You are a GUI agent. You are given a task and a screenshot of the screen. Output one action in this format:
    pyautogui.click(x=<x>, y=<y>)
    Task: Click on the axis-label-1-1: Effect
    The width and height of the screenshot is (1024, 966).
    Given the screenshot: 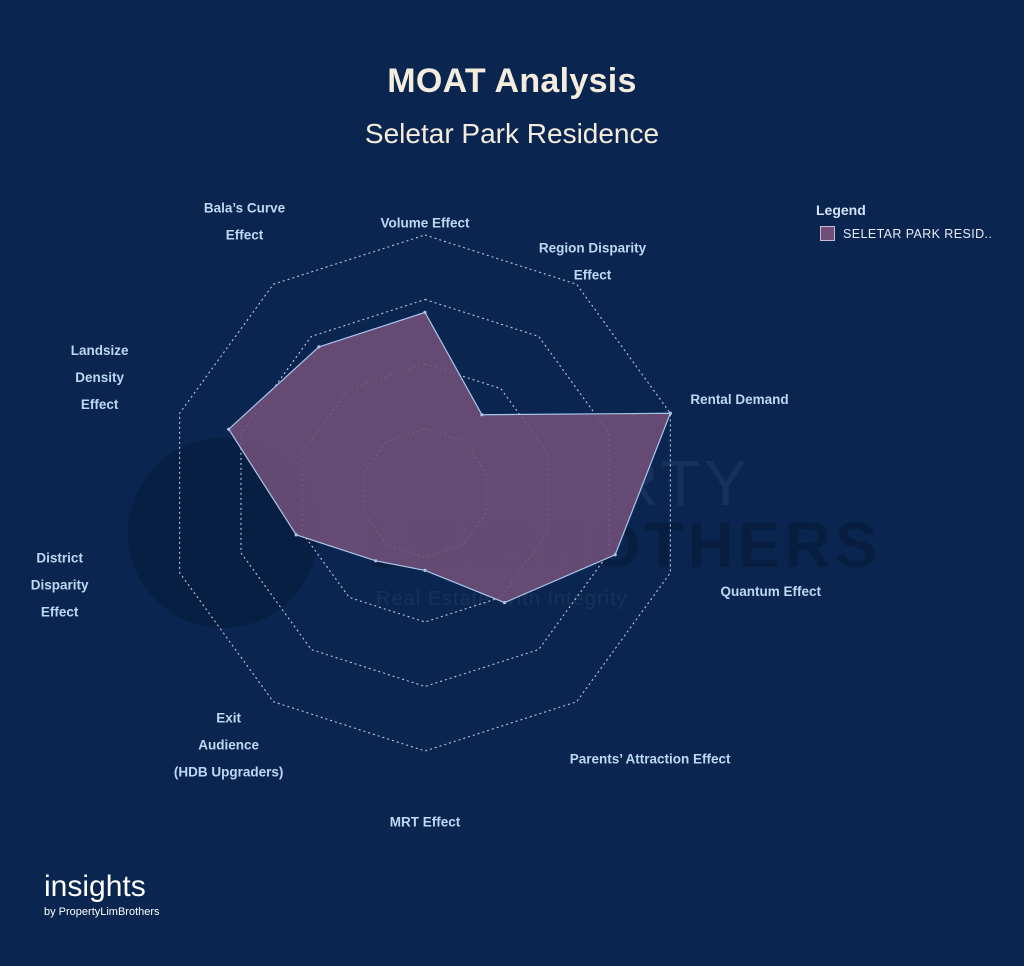 What is the action you would take?
    pyautogui.click(x=593, y=274)
    